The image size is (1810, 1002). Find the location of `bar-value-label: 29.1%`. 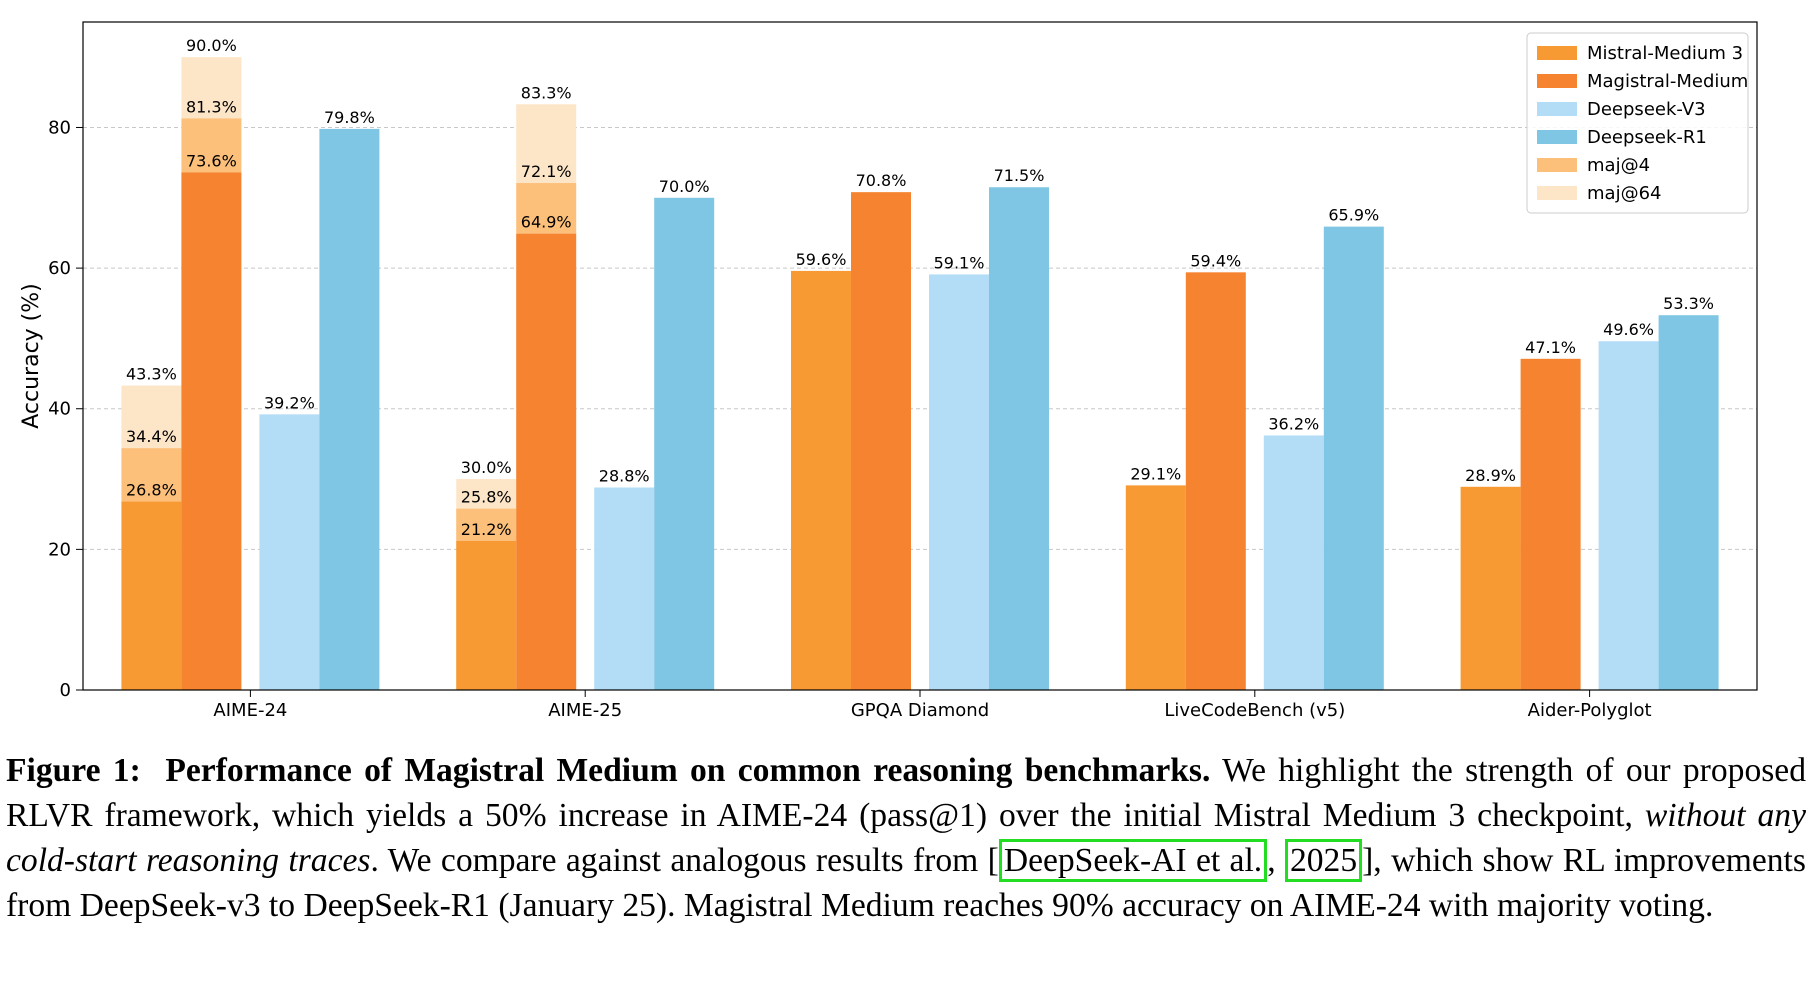

bar-value-label: 29.1% is located at coordinates (1155, 473).